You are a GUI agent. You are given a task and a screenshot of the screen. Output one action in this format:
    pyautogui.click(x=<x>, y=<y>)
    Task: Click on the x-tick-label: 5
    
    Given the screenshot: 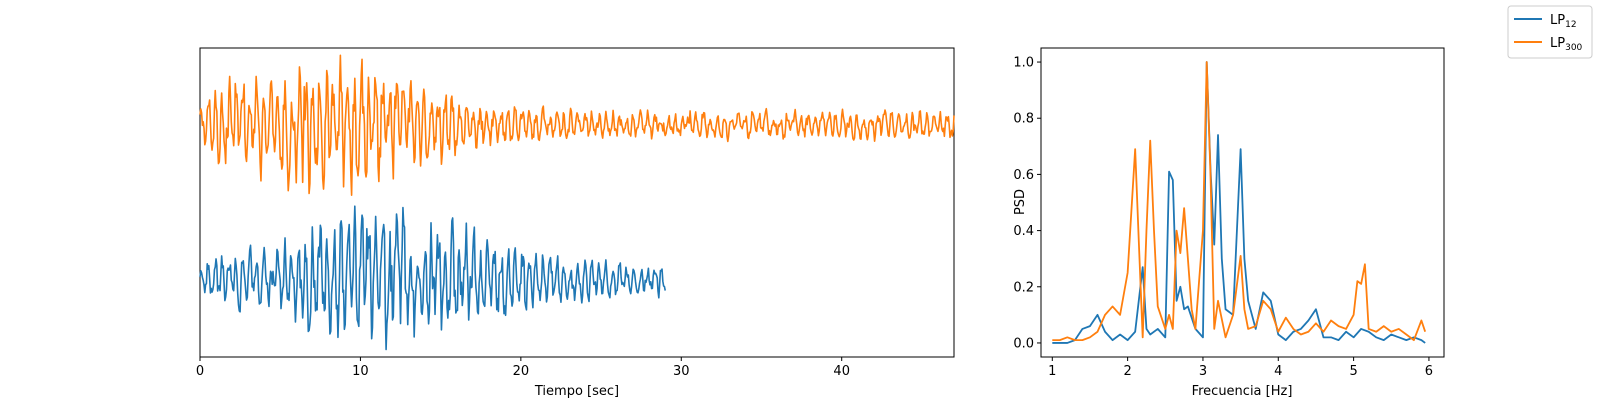 What is the action you would take?
    pyautogui.click(x=1353, y=371)
    